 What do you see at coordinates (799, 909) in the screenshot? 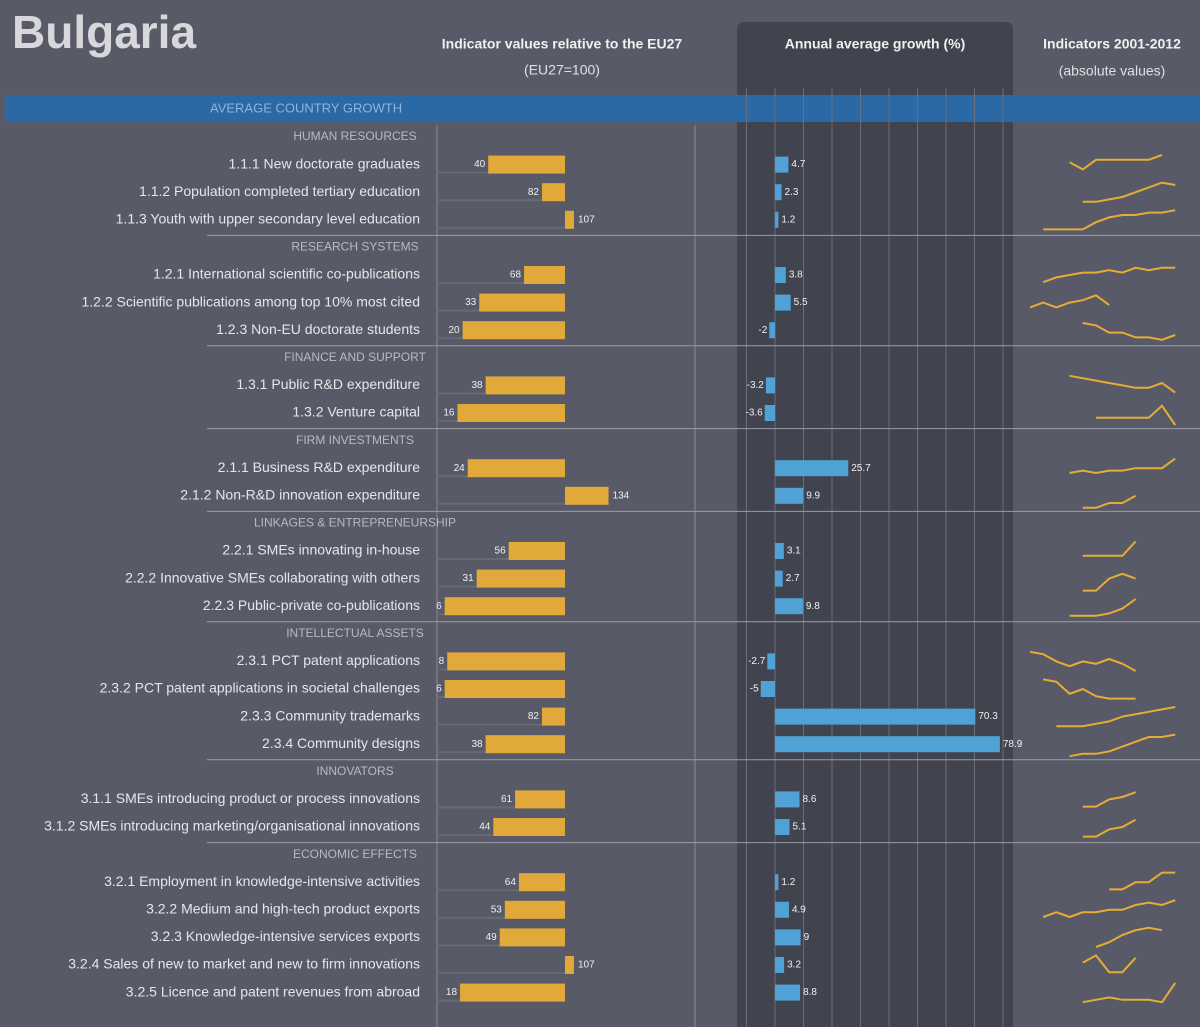
I see `growth-value: 4.9` at bounding box center [799, 909].